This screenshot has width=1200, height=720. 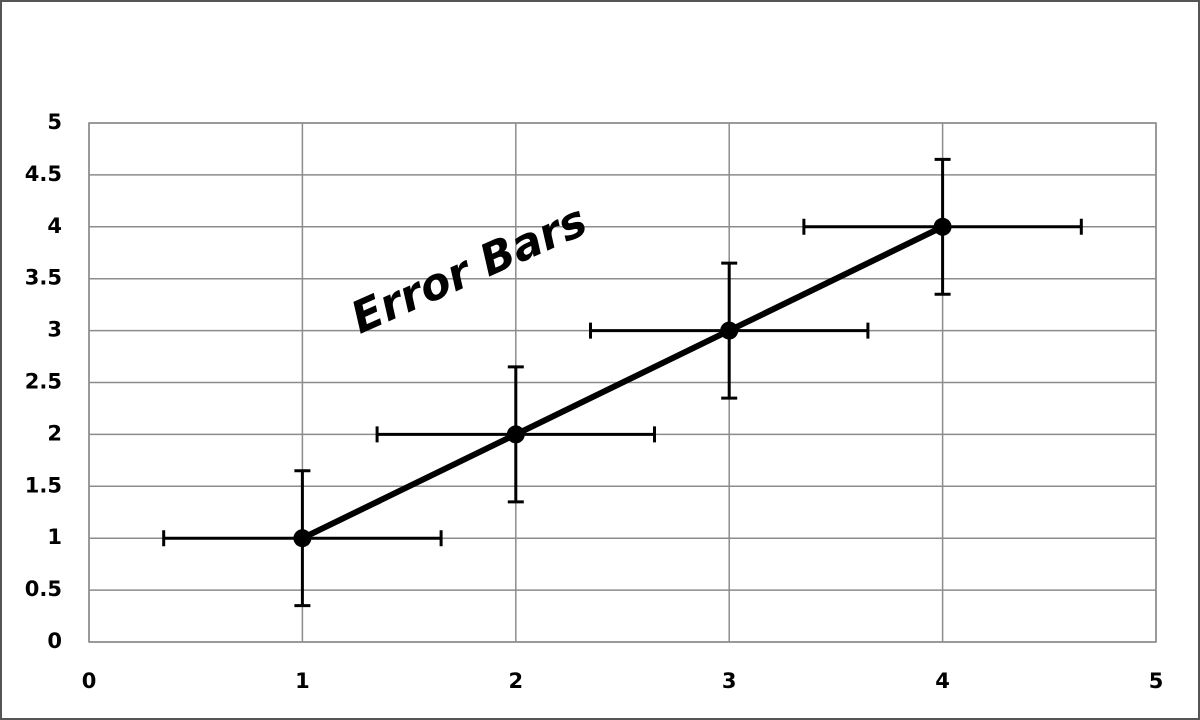 I want to click on y-tick-label: 3, so click(x=54, y=330).